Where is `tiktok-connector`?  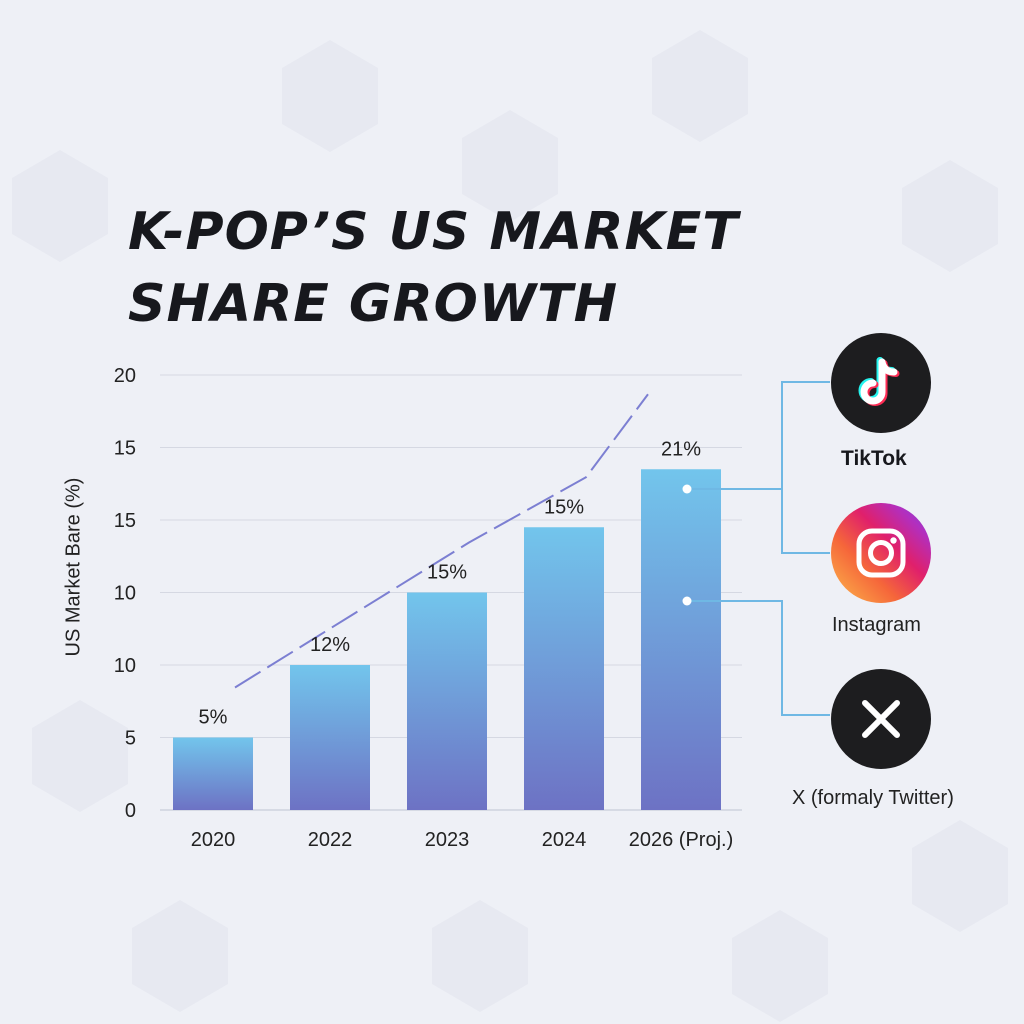 tiktok-connector is located at coordinates (760, 435).